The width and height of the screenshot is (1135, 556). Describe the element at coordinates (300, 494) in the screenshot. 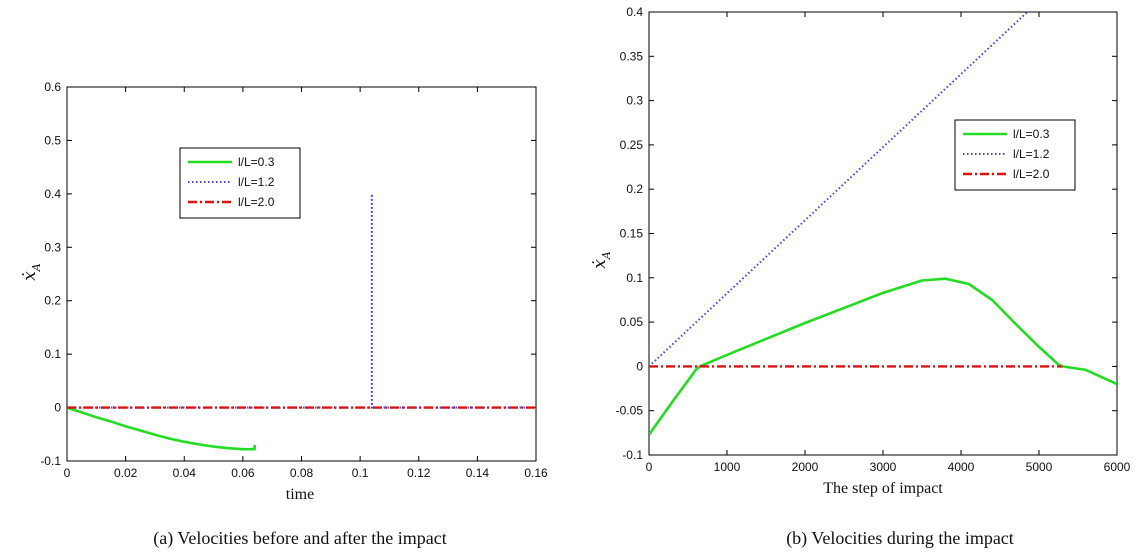

I see `x-axis-label: time` at that location.